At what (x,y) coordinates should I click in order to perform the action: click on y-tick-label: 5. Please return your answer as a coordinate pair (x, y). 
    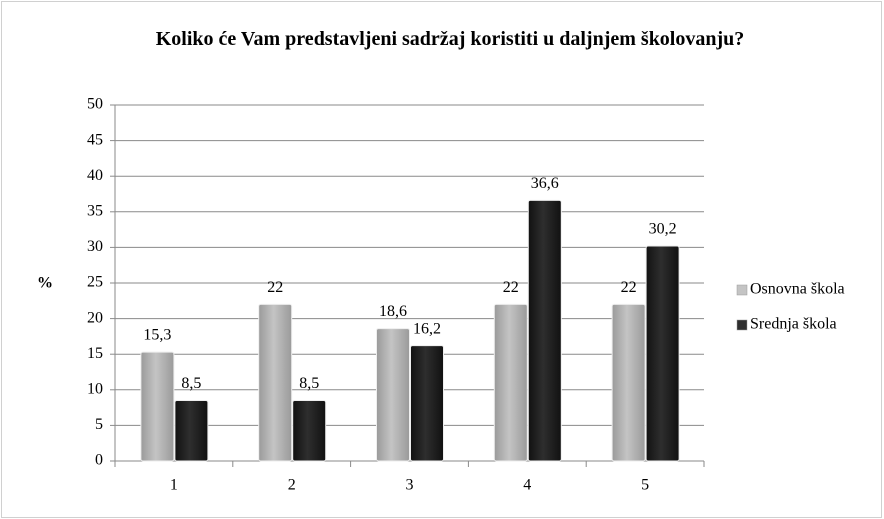
    Looking at the image, I should click on (99, 424).